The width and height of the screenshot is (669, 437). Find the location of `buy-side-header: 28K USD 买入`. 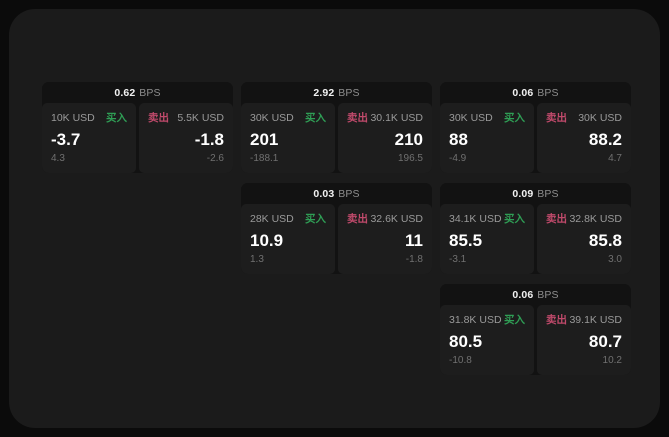

buy-side-header: 28K USD 买入 is located at coordinates (288, 219).